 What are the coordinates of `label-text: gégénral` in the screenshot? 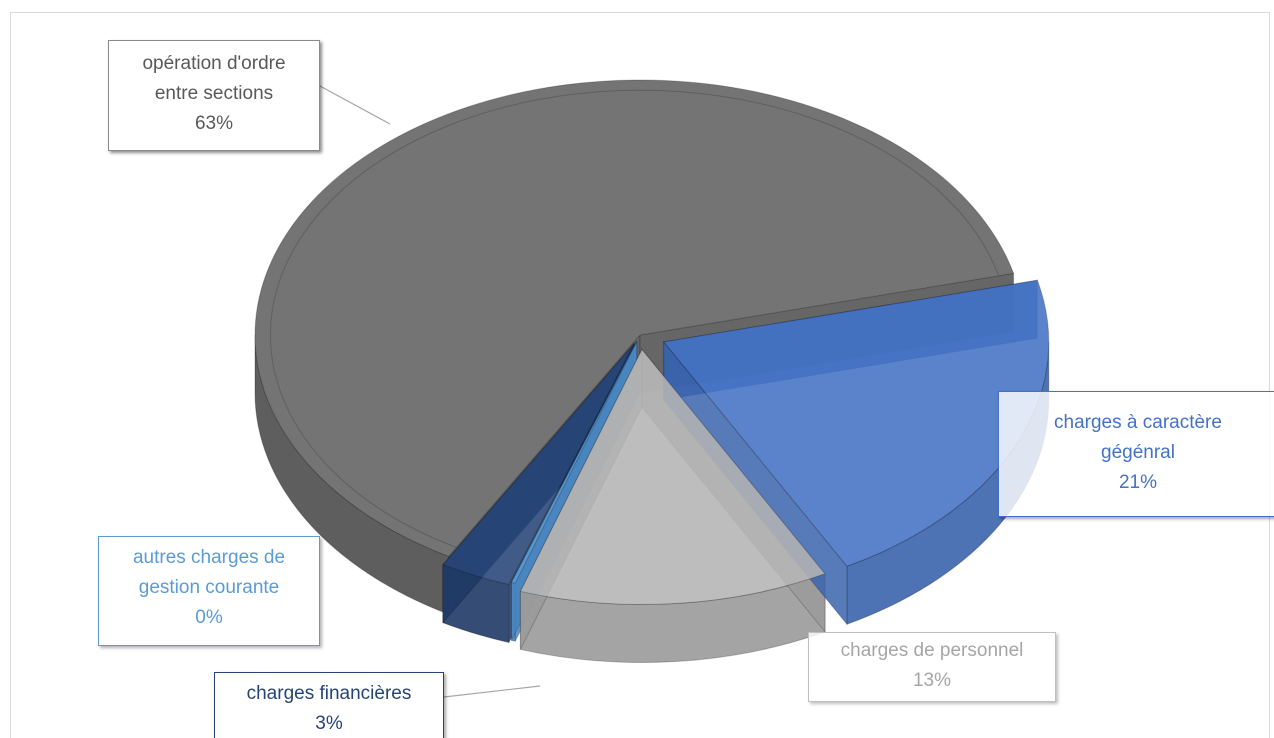 It's located at (1138, 452).